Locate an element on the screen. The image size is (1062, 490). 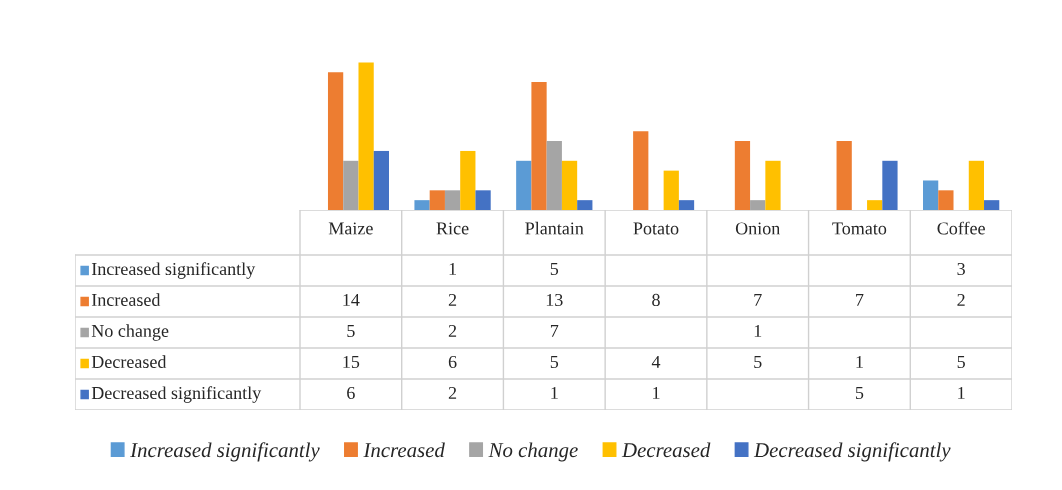
data-label: 3 is located at coordinates (961, 269).